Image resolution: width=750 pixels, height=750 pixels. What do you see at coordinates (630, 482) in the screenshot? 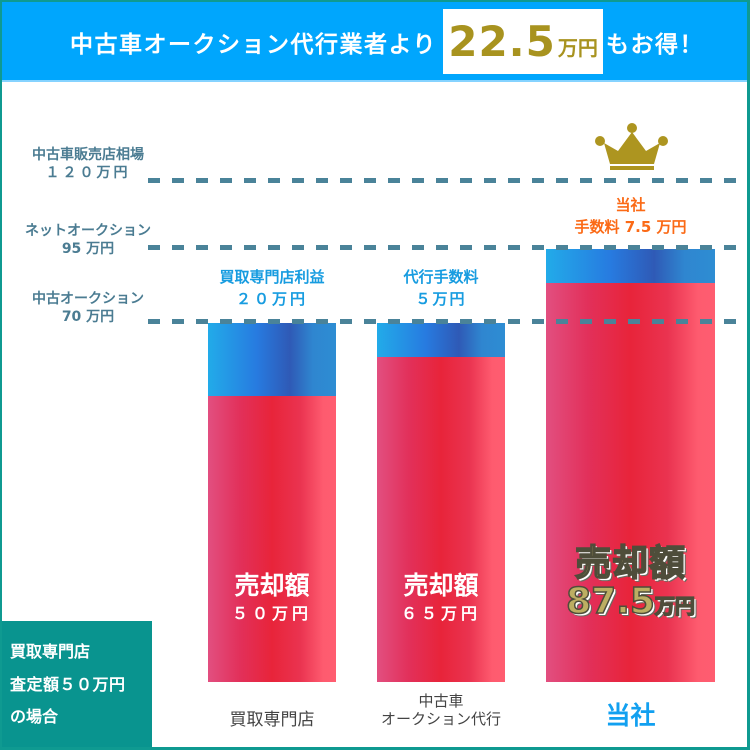
I see `bar-segment-sale: 売却額 87.5万円` at bounding box center [630, 482].